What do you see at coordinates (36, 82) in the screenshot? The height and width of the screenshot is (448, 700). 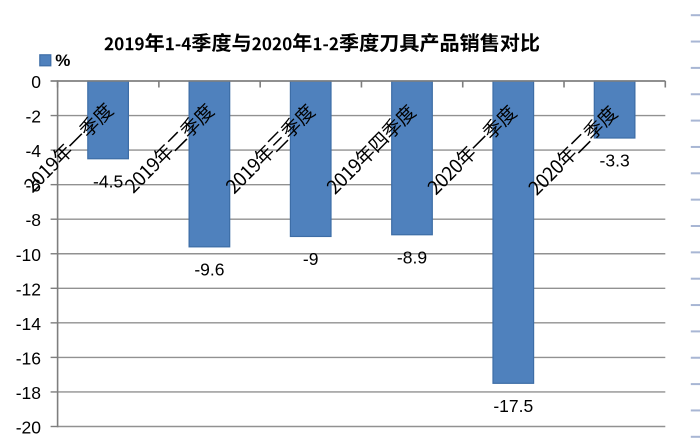 I see `svg-text: 0` at bounding box center [36, 82].